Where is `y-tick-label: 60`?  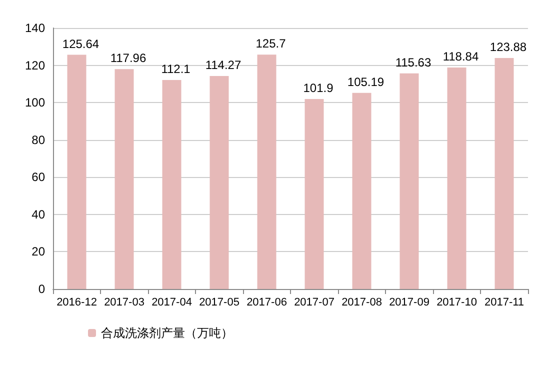 y-tick-label: 60 is located at coordinates (39, 177).